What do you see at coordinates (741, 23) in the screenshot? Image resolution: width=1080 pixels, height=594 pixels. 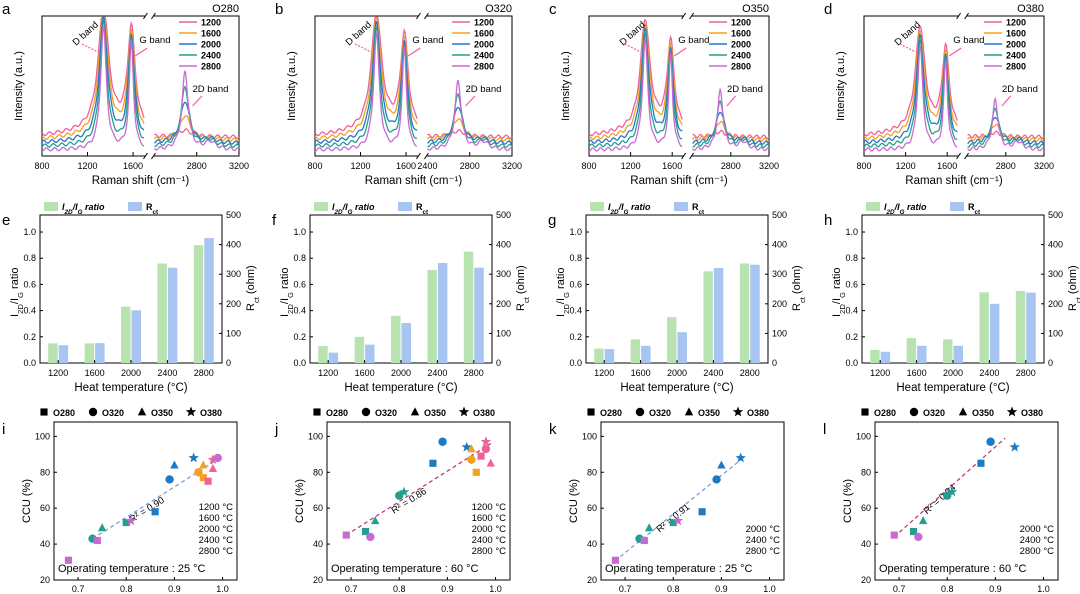 I see `legend-label: 1200` at bounding box center [741, 23].